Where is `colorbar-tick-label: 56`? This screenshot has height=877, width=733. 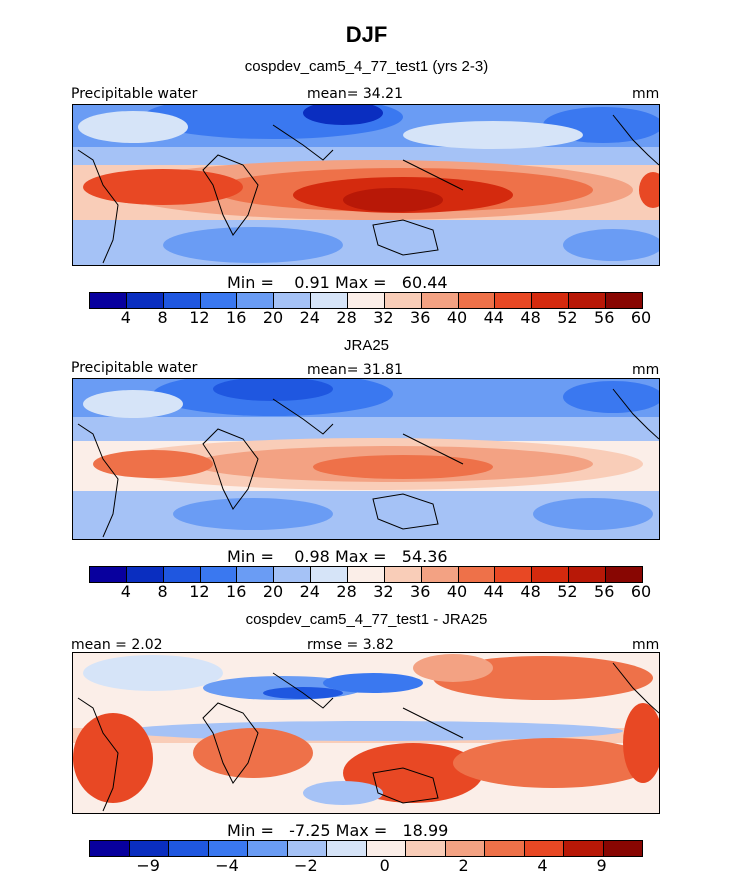 colorbar-tick-label: 56 is located at coordinates (604, 591).